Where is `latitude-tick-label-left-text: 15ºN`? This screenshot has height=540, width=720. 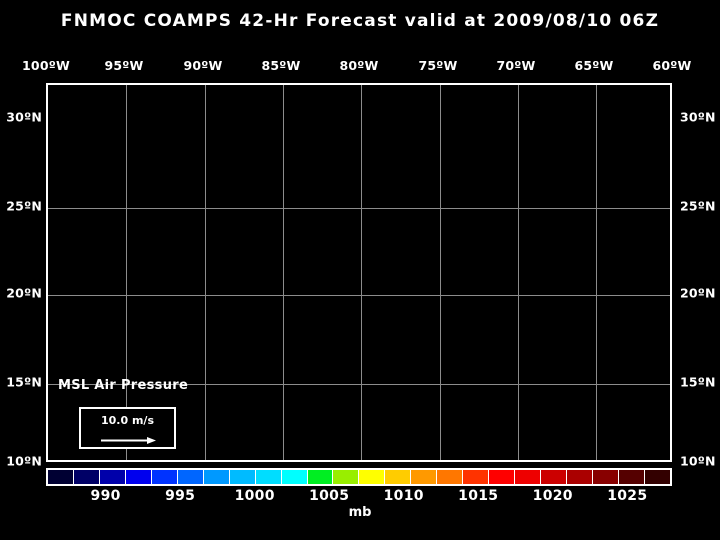
latitude-tick-label-left-text: 15ºN is located at coordinates (24, 382).